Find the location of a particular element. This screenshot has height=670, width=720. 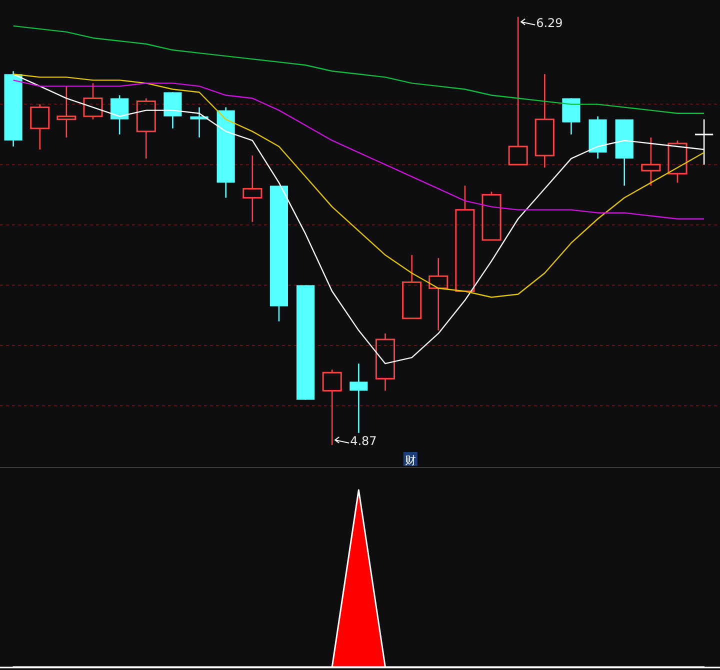

annotation: 4.87 is located at coordinates (363, 441).